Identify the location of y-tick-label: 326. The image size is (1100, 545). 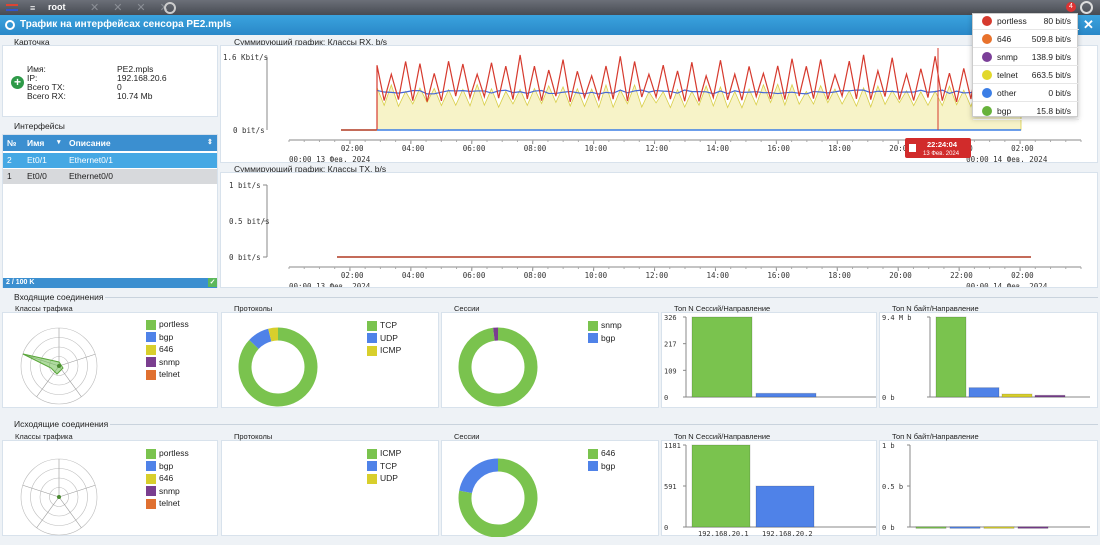
(670, 318).